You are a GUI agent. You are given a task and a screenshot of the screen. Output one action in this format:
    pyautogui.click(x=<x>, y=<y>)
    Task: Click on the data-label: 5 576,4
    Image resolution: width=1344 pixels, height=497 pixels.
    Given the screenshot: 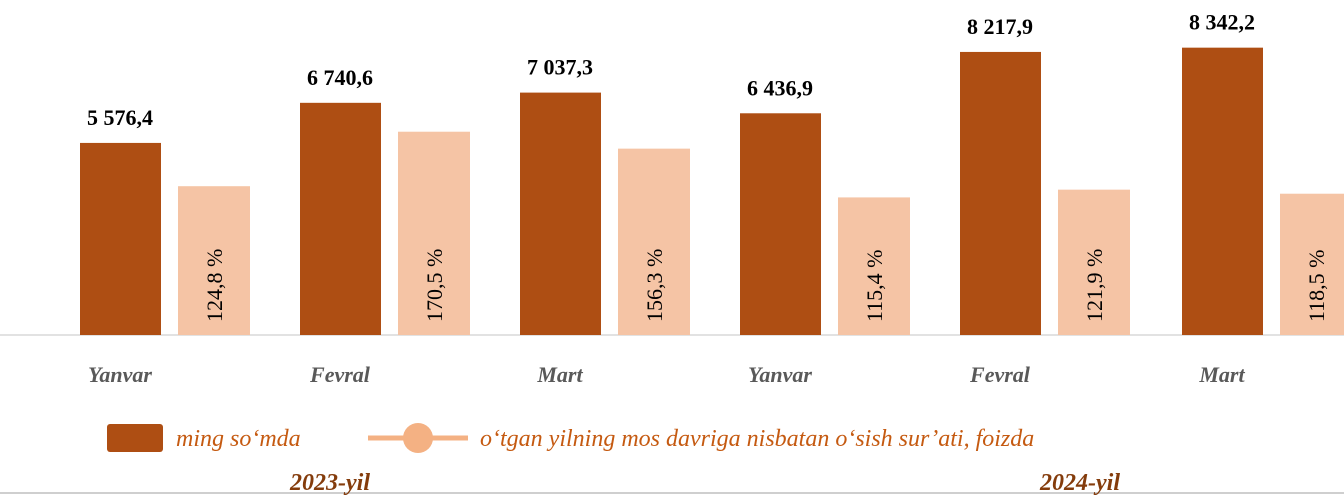 What is the action you would take?
    pyautogui.click(x=120, y=117)
    